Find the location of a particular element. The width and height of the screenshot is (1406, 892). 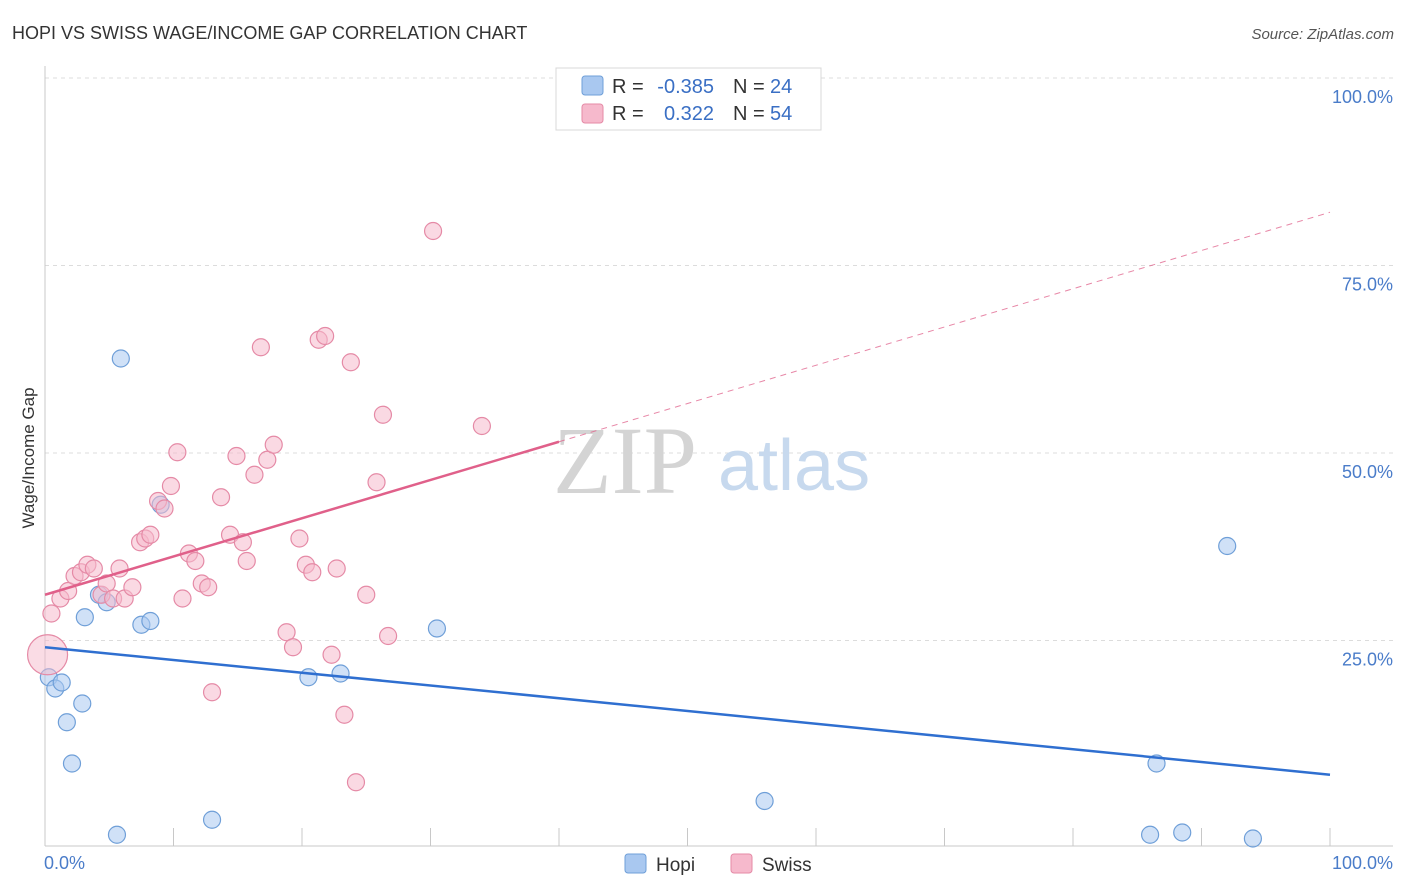

y-tick-label-25: 25.0% is located at coordinates (1367, 660).